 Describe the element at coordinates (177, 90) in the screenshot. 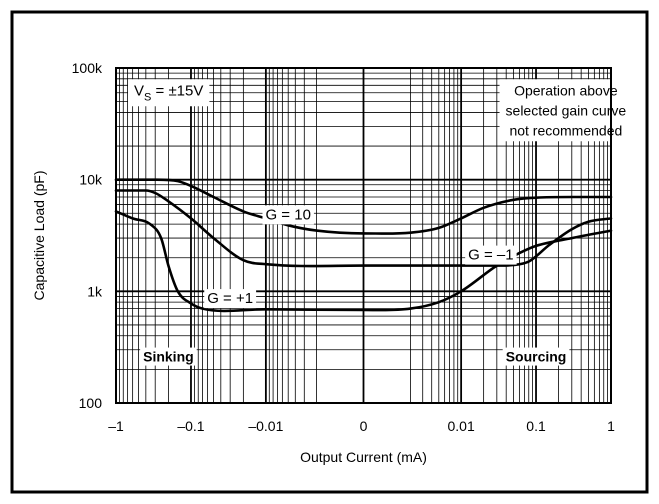

I see `condition-value: = ±15V` at that location.